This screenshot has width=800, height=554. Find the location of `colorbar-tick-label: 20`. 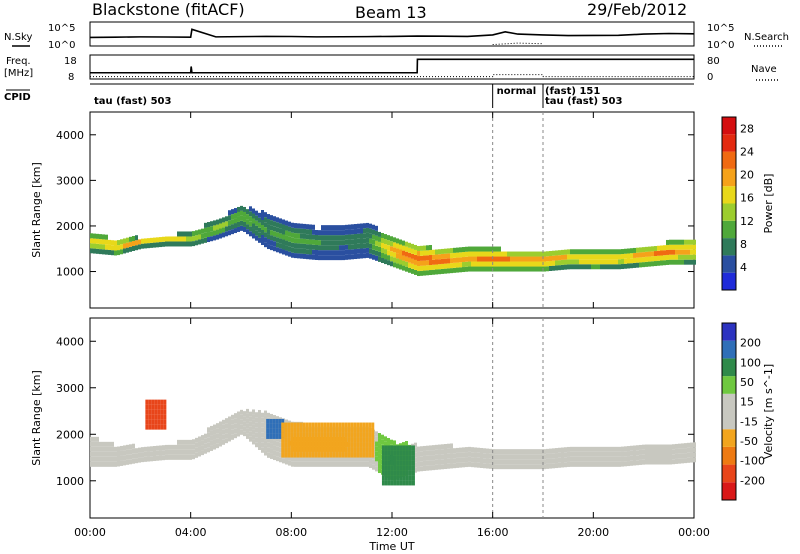

colorbar-tick-label: 20 is located at coordinates (747, 175).